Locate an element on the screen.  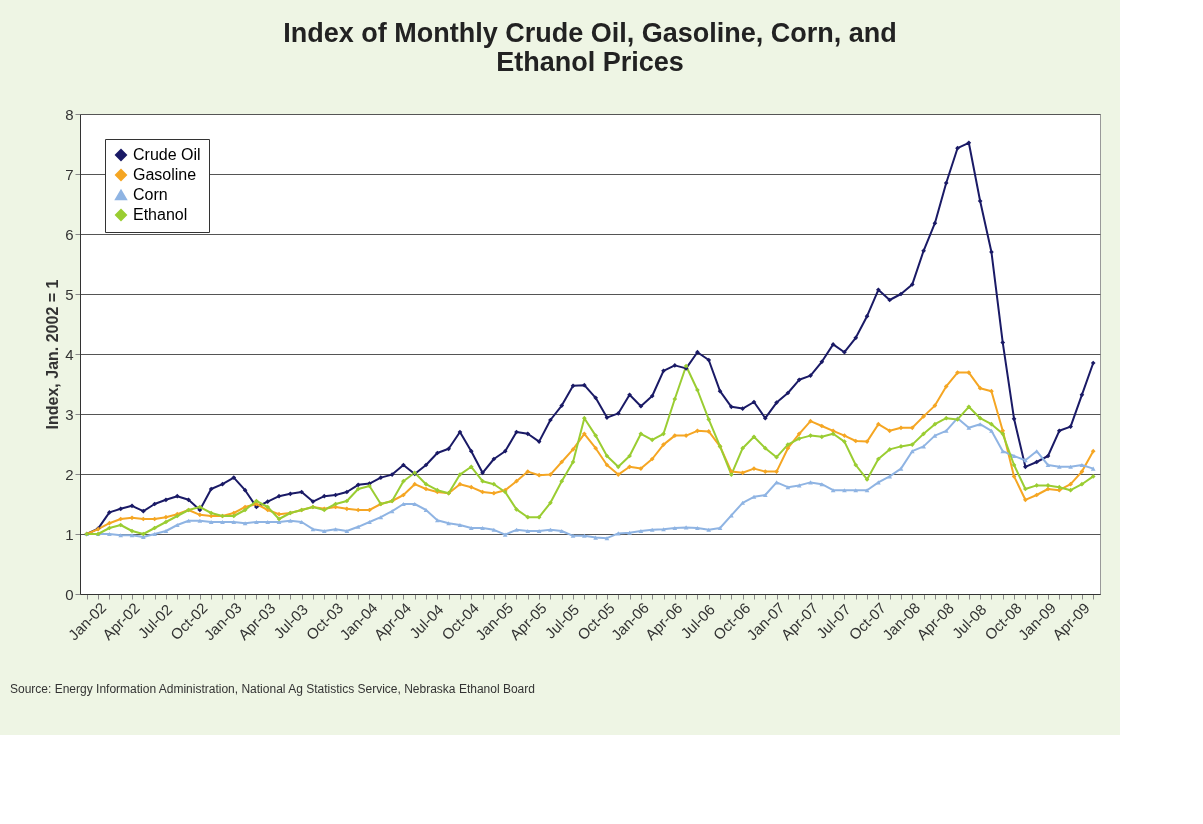
y-tick-label: 0 is located at coordinates (69, 594).